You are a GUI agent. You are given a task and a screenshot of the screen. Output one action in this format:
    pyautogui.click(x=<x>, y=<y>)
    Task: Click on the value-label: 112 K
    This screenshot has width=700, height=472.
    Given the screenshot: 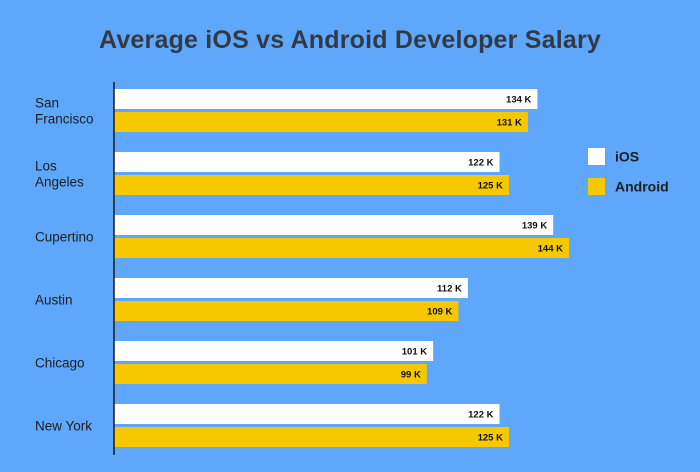 What is the action you would take?
    pyautogui.click(x=449, y=289)
    